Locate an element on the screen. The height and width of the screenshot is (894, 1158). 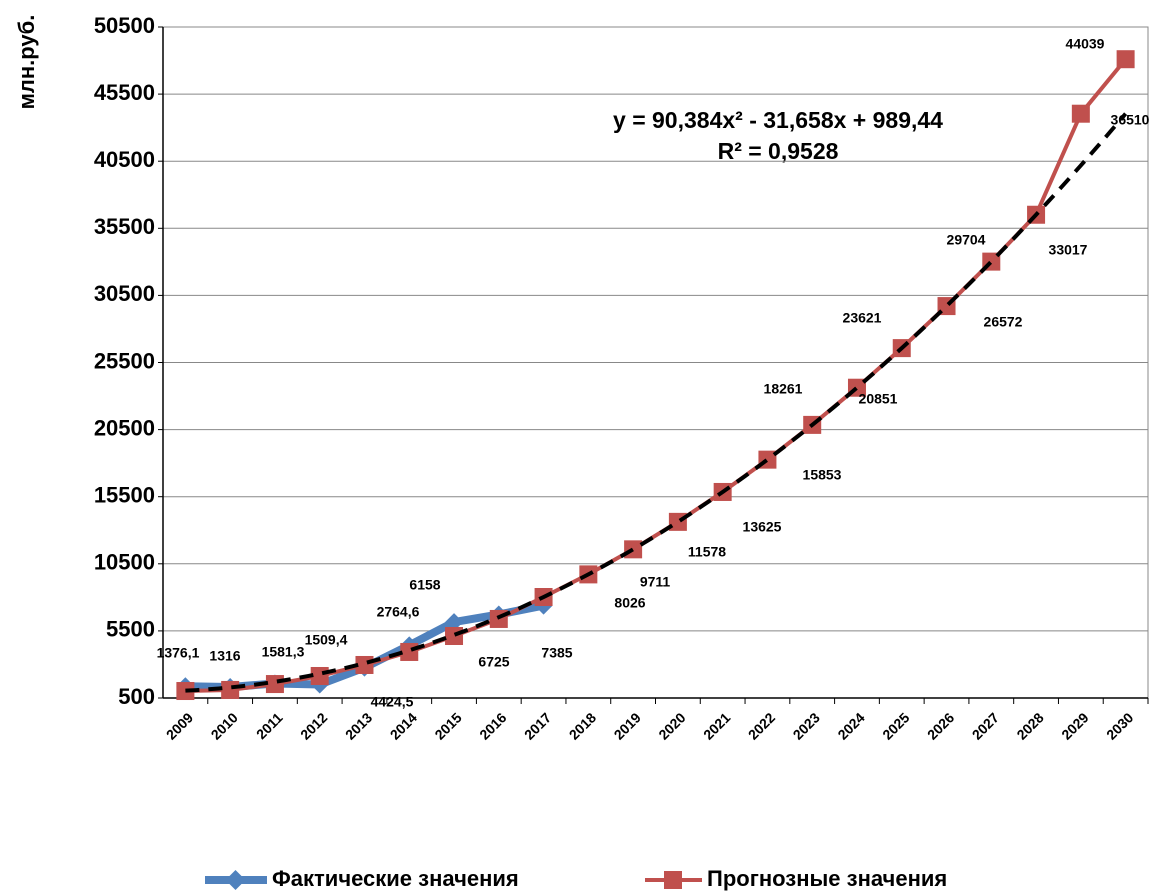
legend-label: Прогнозные значения is located at coordinates (827, 878).